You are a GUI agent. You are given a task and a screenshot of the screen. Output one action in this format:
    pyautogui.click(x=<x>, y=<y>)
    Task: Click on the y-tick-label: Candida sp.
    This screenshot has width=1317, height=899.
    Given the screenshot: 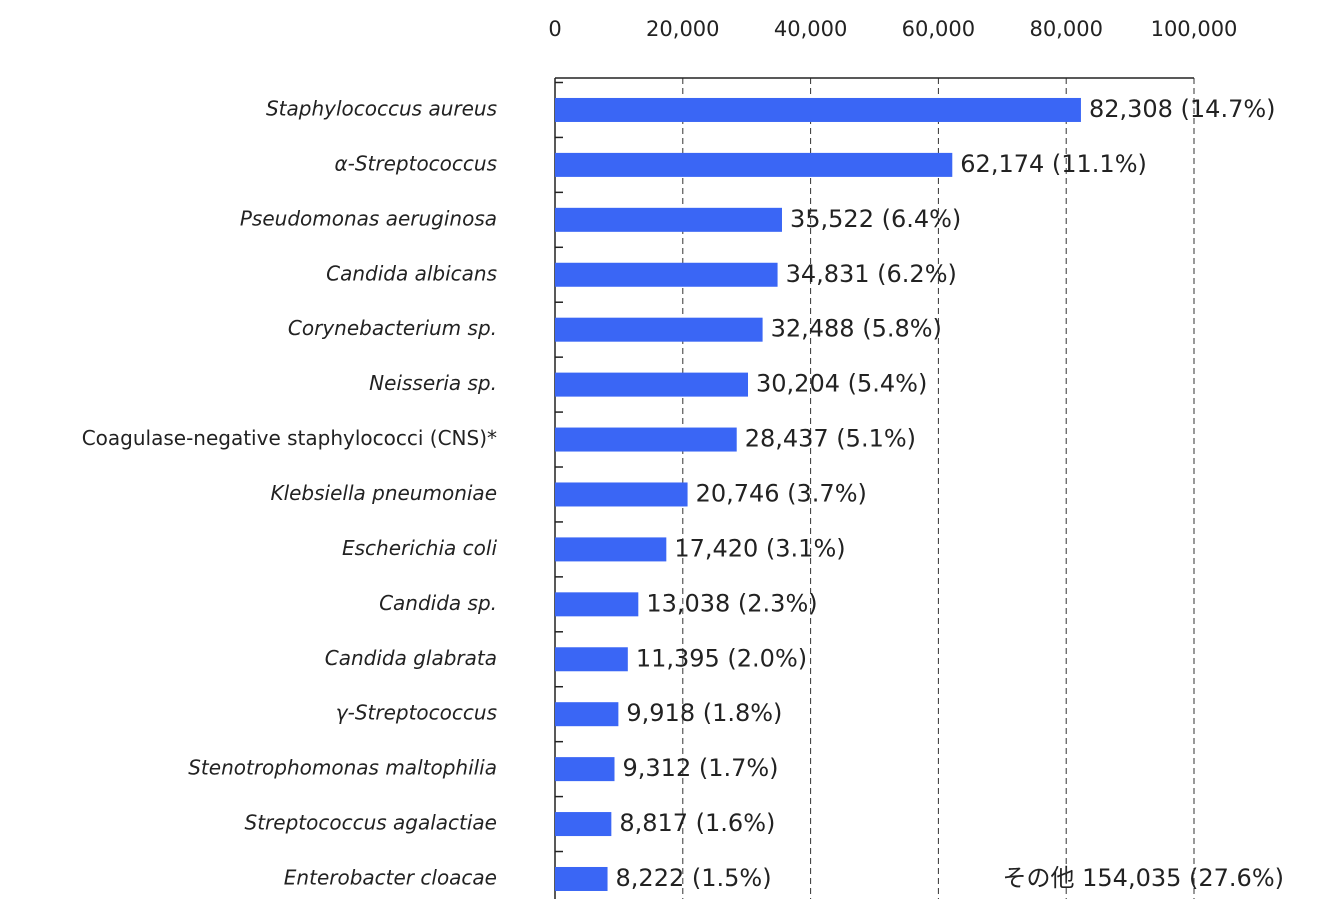 What is the action you would take?
    pyautogui.click(x=438, y=603)
    